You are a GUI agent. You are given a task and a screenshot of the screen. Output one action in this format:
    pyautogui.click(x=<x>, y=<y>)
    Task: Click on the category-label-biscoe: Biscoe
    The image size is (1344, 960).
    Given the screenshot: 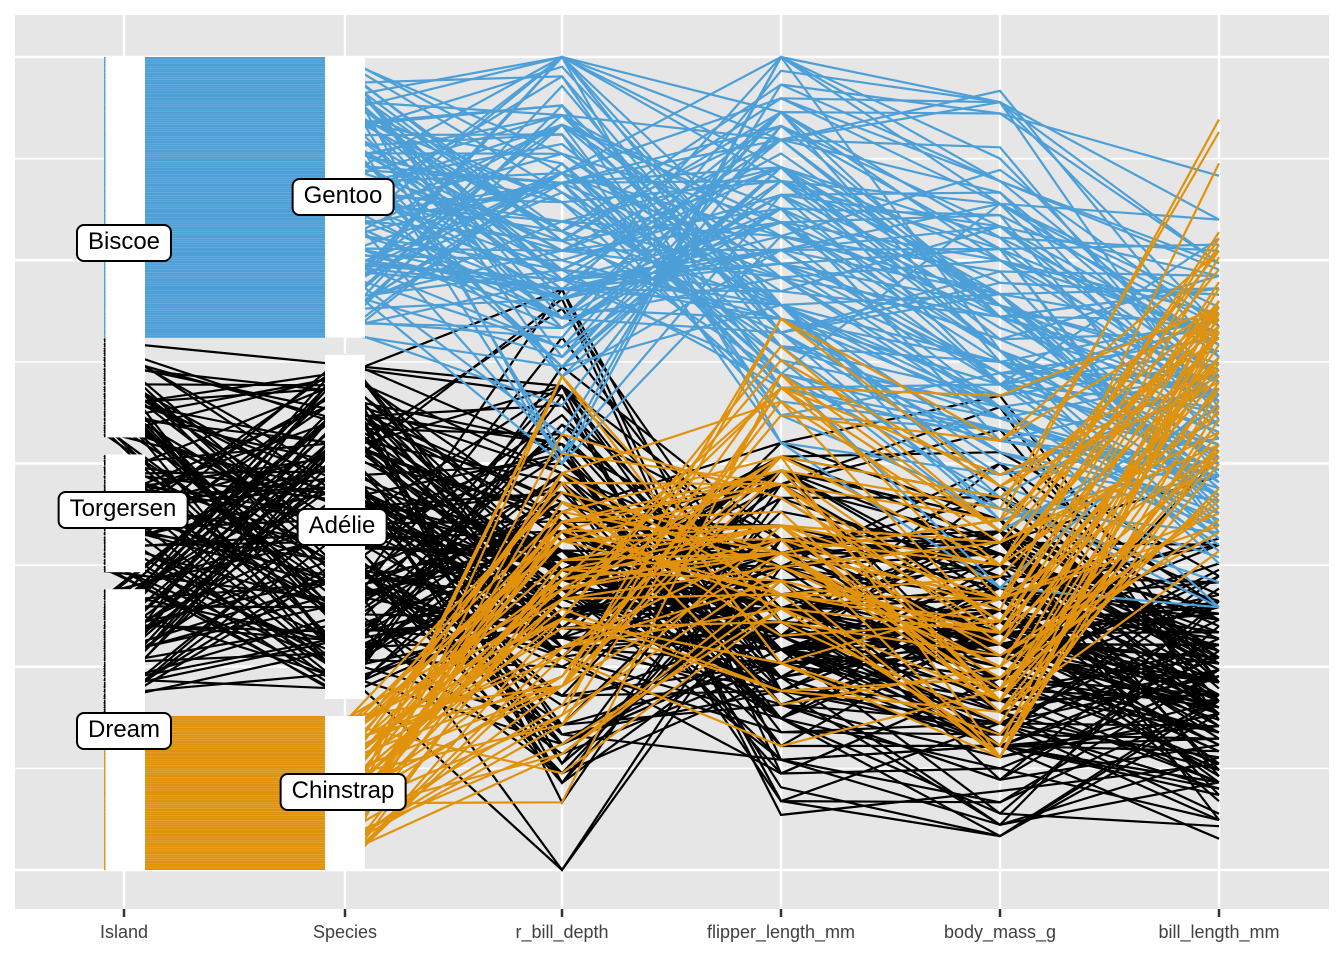 What is the action you would take?
    pyautogui.click(x=124, y=243)
    